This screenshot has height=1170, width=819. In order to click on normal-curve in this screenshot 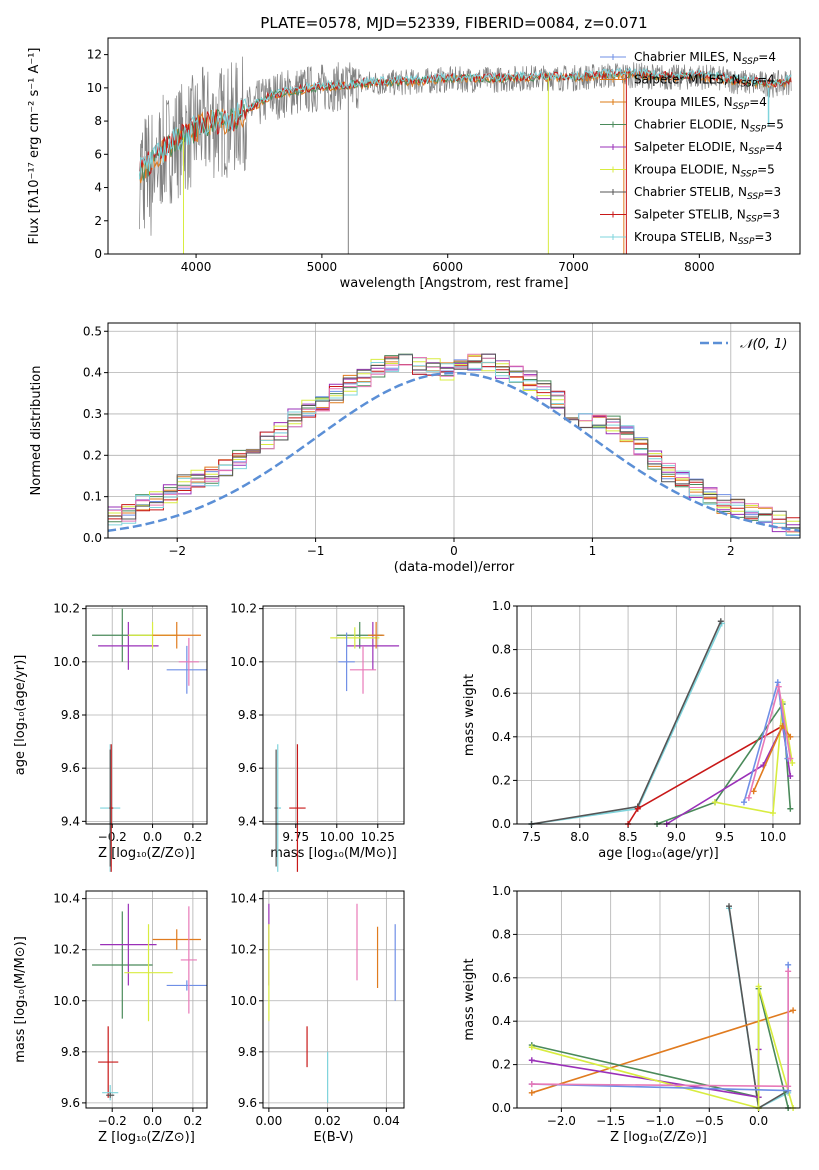, I will do `click(454, 452)`.